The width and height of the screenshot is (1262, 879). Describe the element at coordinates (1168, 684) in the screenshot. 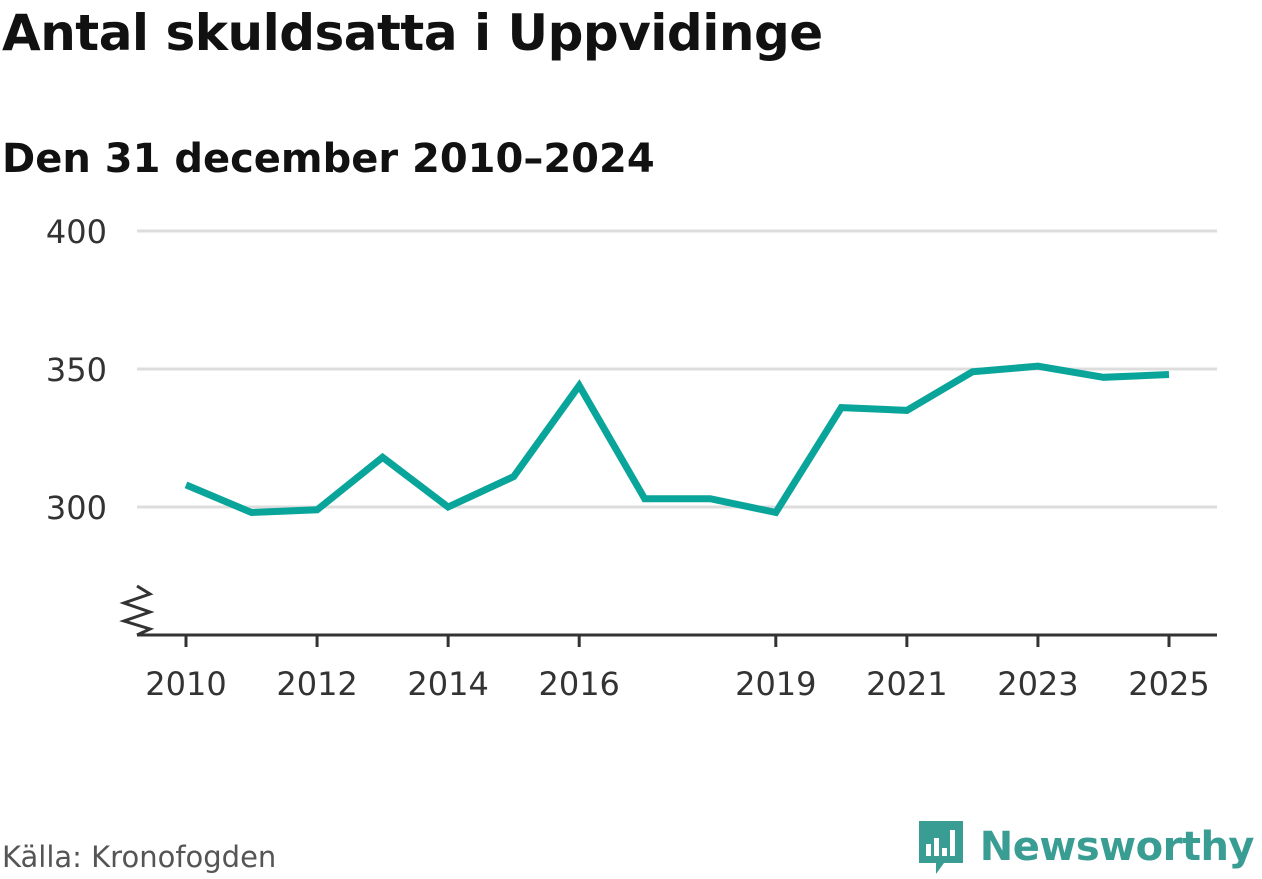

I see `x-tick-label: 2025` at that location.